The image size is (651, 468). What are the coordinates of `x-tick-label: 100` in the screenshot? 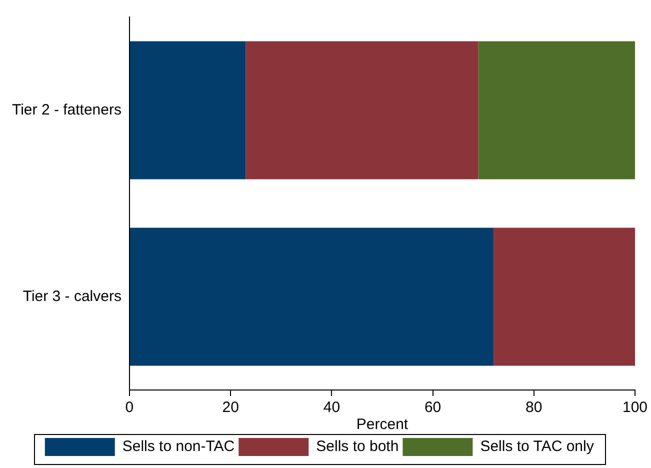 It's located at (635, 407).